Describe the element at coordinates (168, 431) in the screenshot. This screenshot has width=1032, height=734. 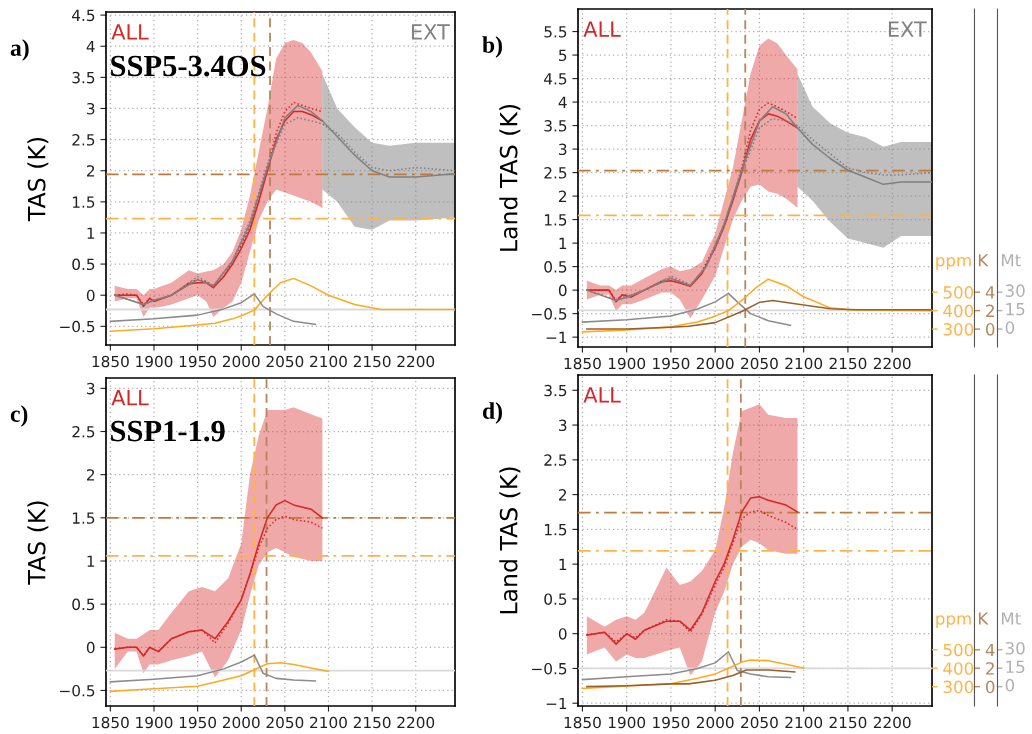
I see `text: SSP1-1.9` at that location.